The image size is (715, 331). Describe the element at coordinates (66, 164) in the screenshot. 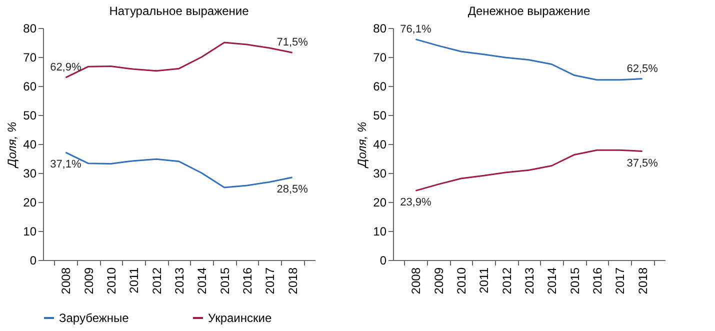

I see `annotation: 37,1%` at that location.